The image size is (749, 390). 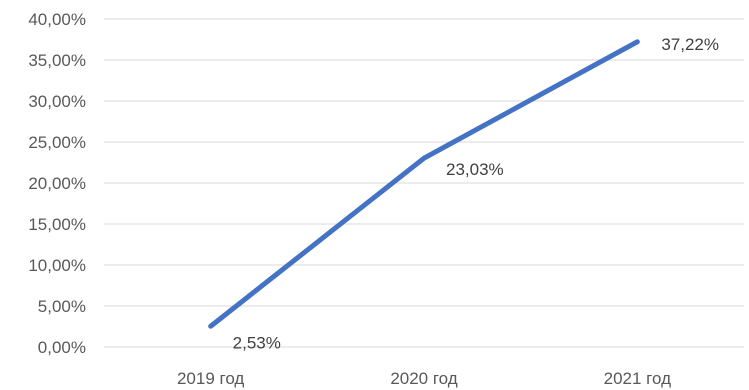 What do you see at coordinates (475, 169) in the screenshot?
I see `data-label: 23,03%` at bounding box center [475, 169].